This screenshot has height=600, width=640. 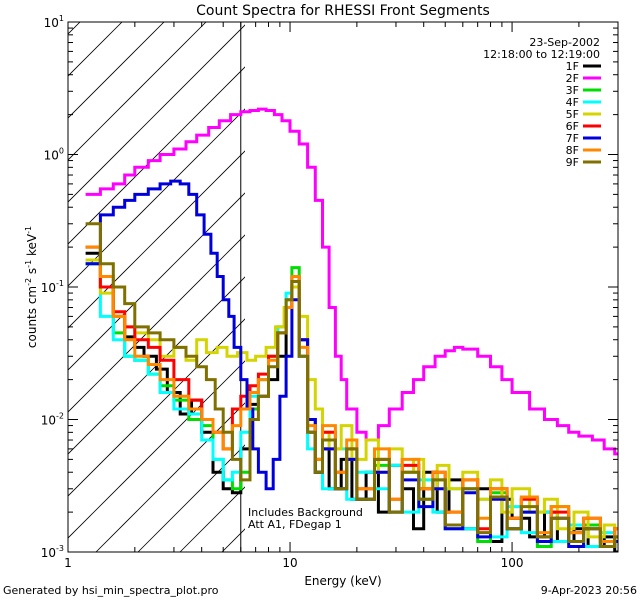 I want to click on y-tick-label: 10⁻², so click(x=52, y=420).